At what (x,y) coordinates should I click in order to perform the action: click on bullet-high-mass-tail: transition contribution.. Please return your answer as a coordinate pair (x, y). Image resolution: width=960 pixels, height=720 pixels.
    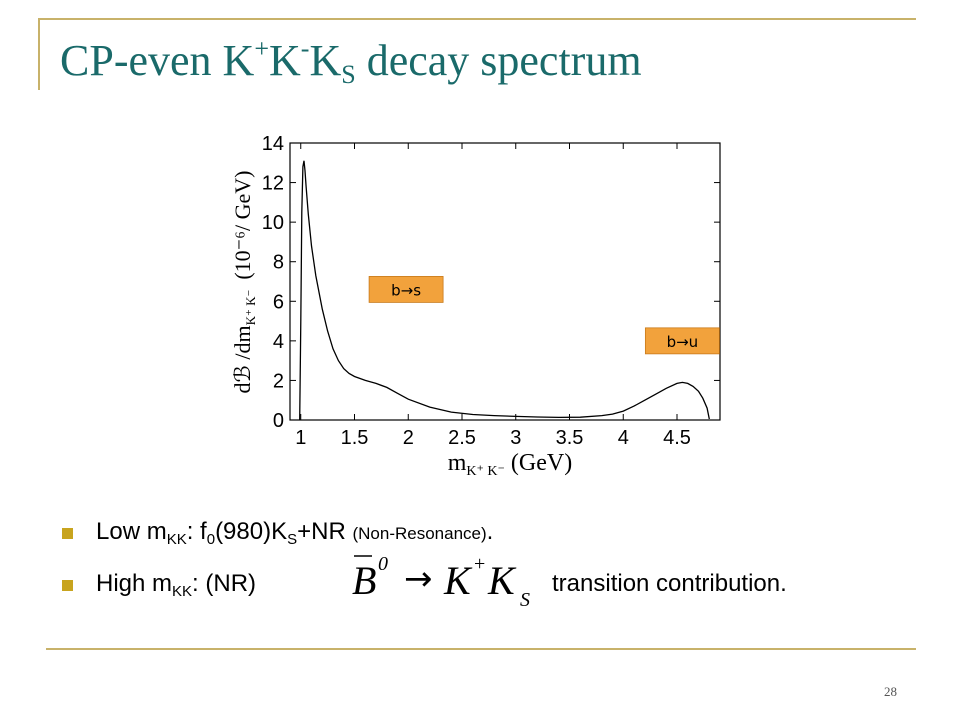
    Looking at the image, I should click on (669, 583).